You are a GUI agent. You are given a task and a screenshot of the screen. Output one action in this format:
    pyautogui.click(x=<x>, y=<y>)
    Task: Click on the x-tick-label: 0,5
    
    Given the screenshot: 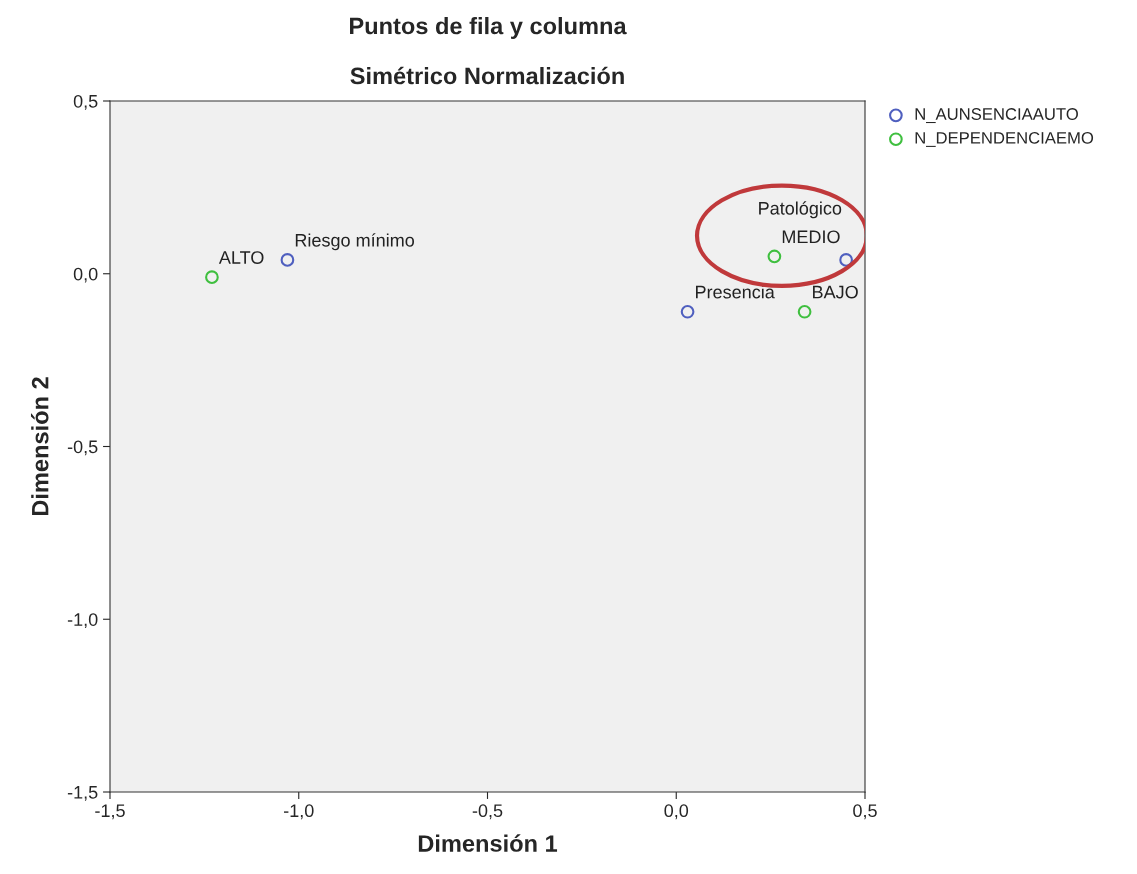 What is the action you would take?
    pyautogui.click(x=865, y=812)
    